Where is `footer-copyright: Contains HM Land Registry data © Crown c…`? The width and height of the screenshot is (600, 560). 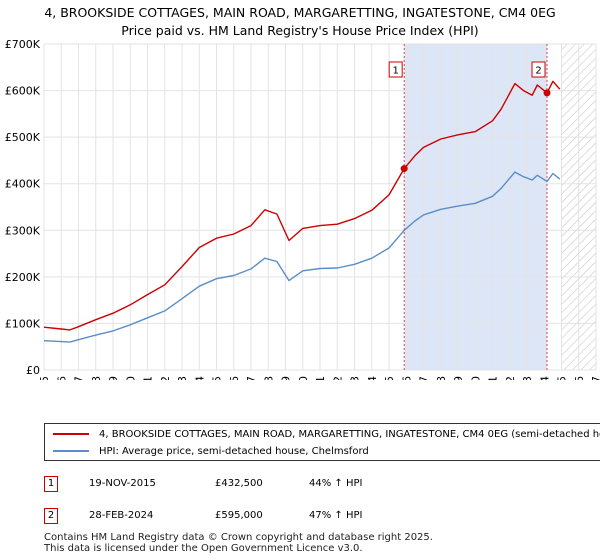
footer-copyright: Contains HM Land Registry data © Crown c… is located at coordinates (238, 537).